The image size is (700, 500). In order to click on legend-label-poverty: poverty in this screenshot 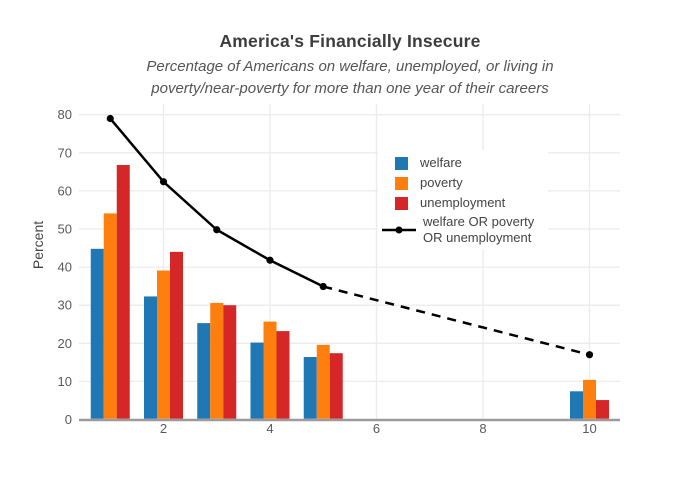, I will do `click(441, 182)`.